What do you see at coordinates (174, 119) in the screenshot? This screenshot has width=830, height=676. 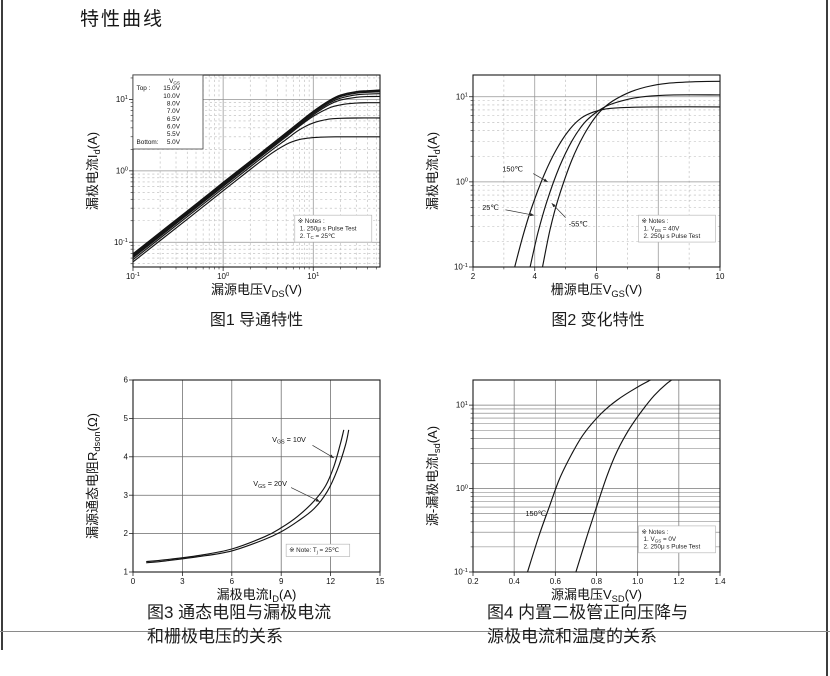 I see `svg-text: 6.5V` at bounding box center [174, 119].